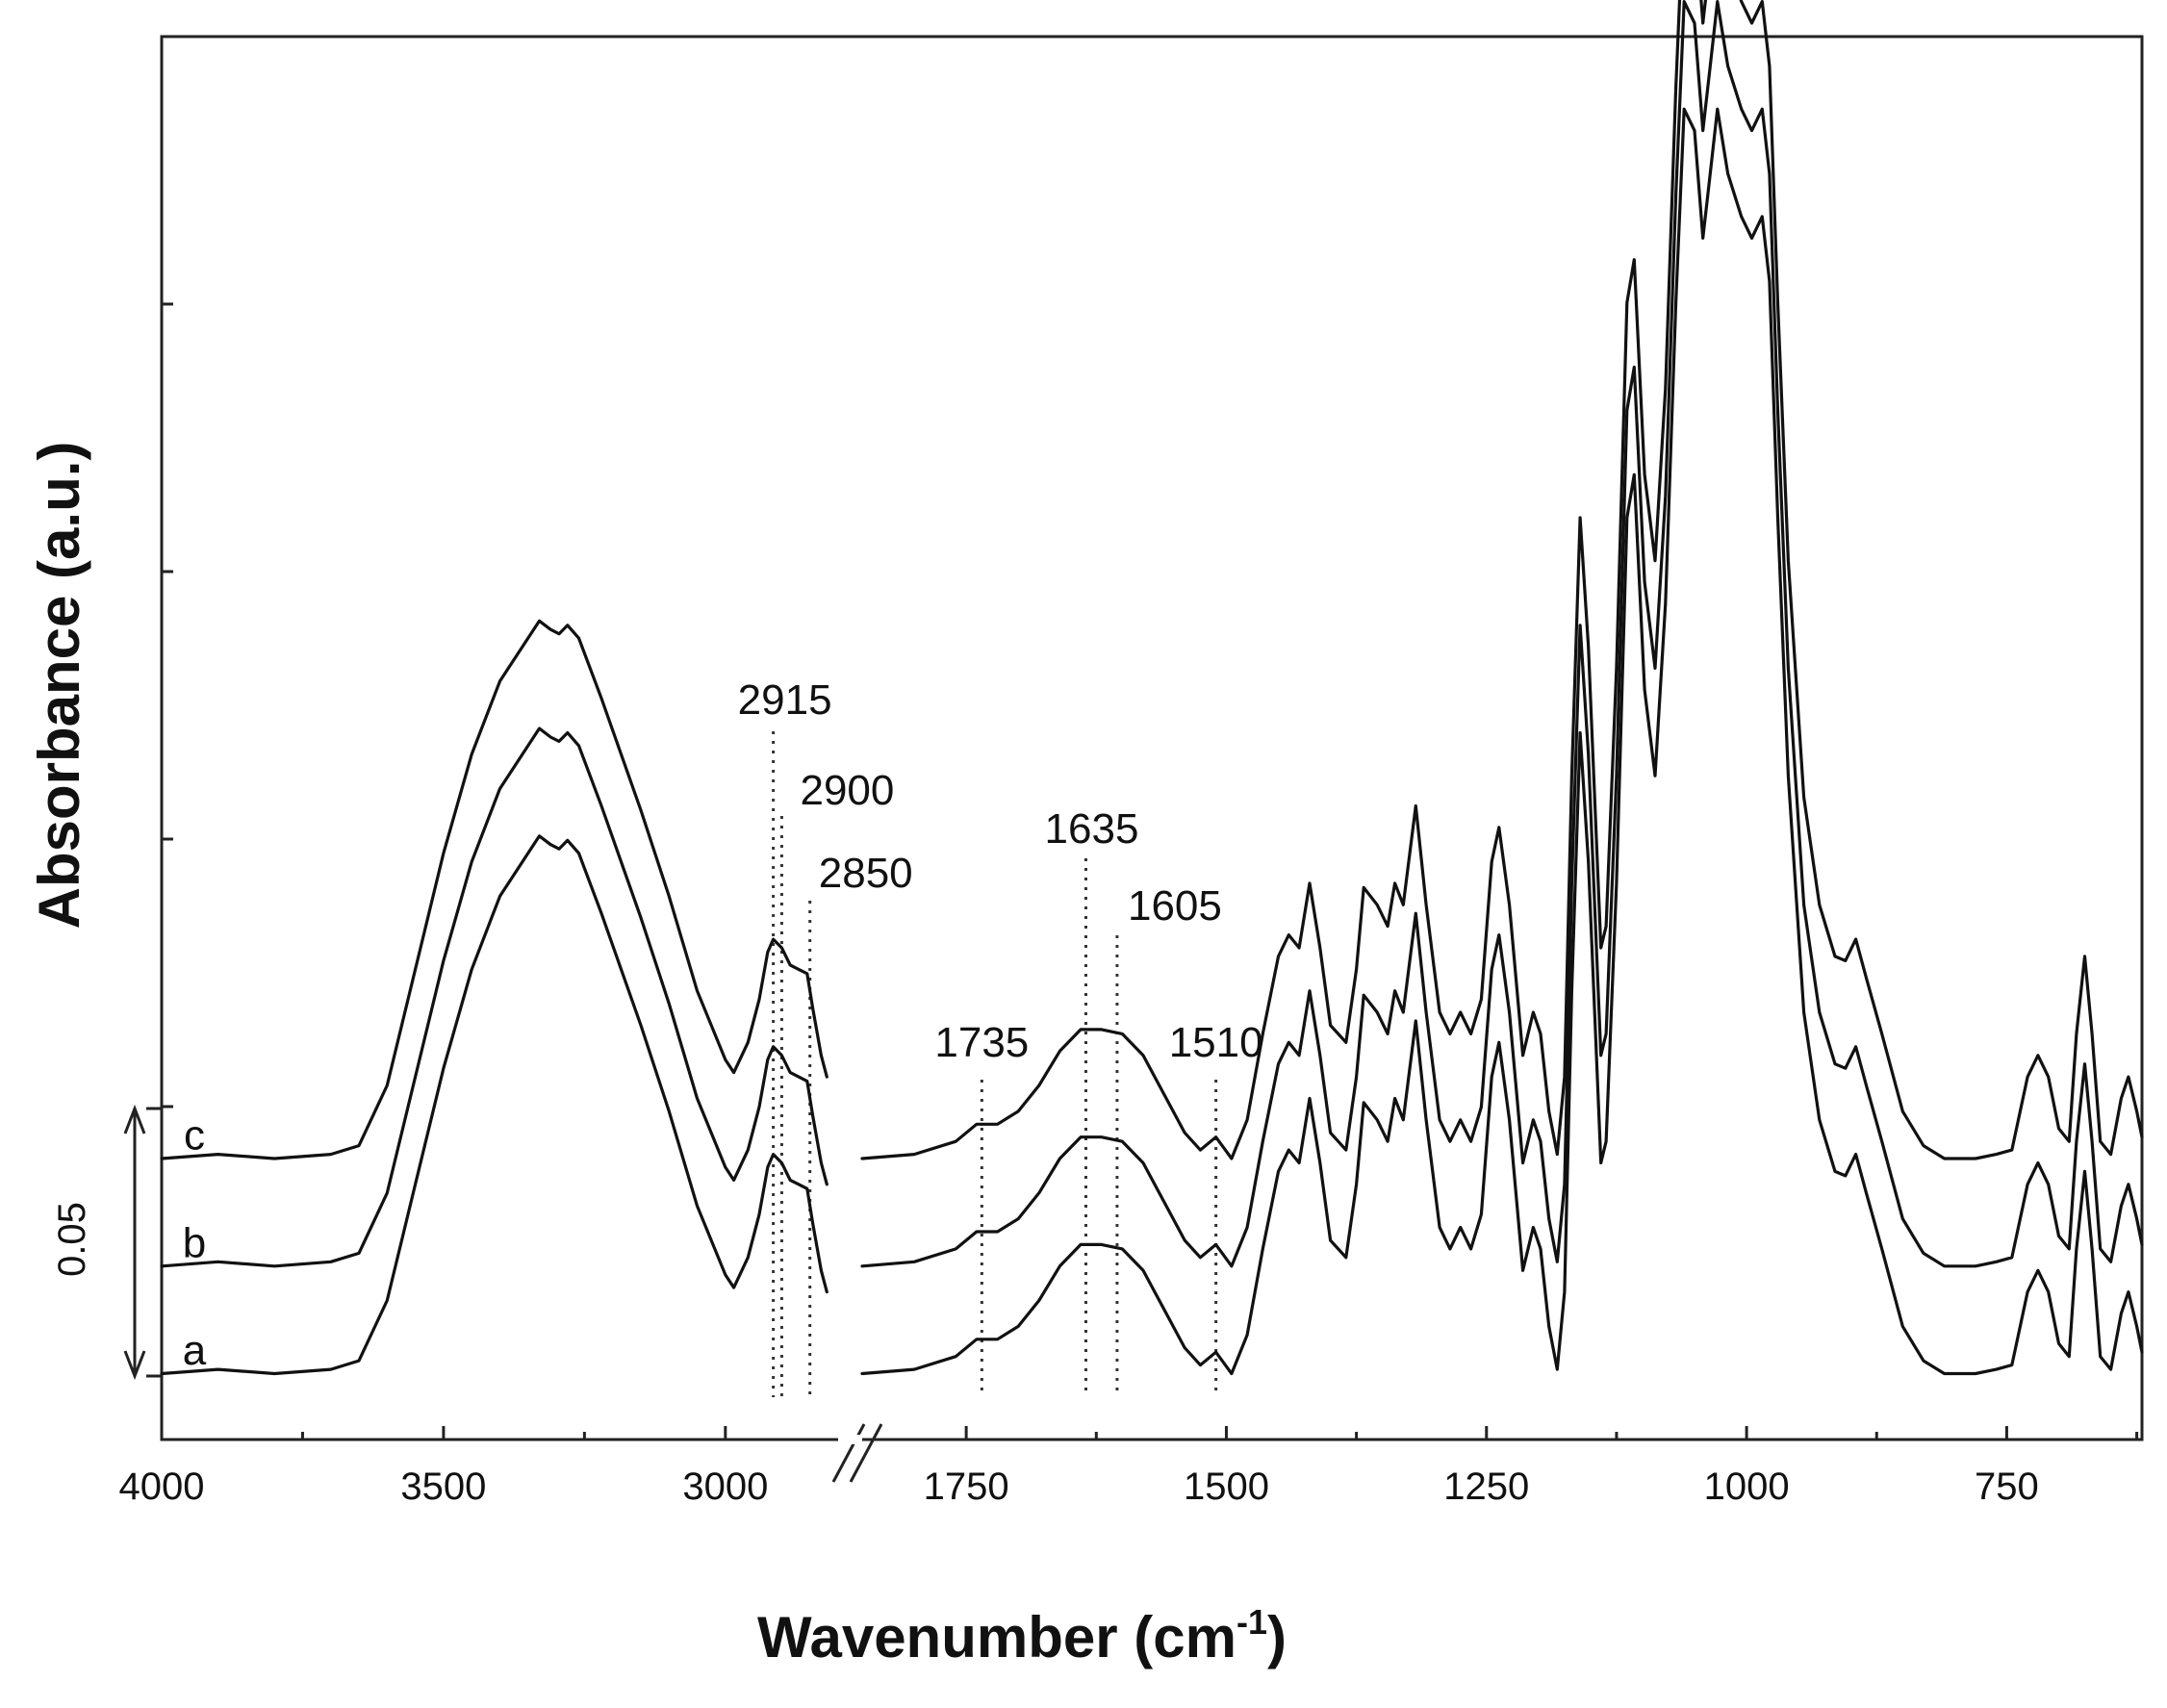 This screenshot has height=1708, width=2167. Describe the element at coordinates (2007, 1487) in the screenshot. I see `x-tick-label: 750` at that location.